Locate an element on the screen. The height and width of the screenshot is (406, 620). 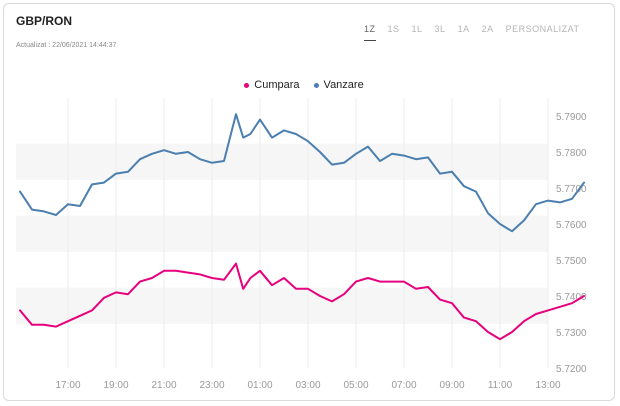
pair-title: GBP/RON is located at coordinates (44, 21).